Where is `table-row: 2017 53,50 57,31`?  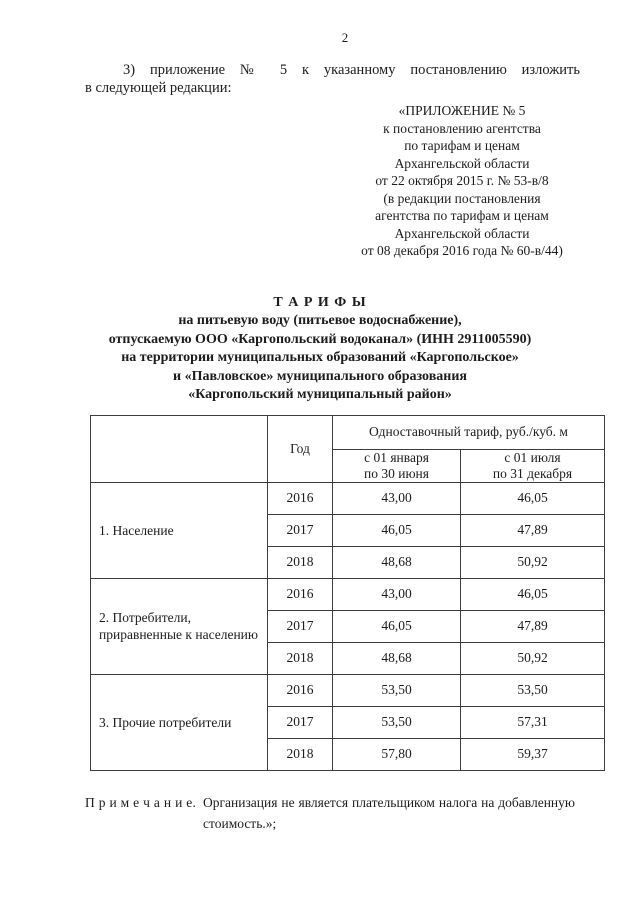 table-row: 2017 53,50 57,31 is located at coordinates (348, 722).